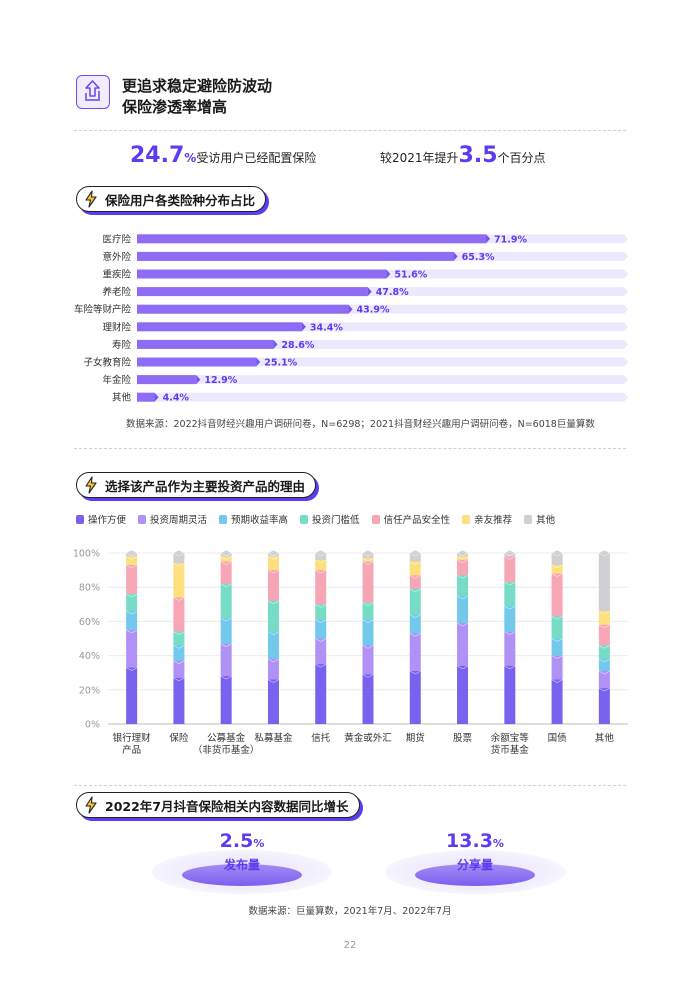 This screenshot has height=982, width=700. I want to click on bar-category-label: 重疾险, so click(116, 275).